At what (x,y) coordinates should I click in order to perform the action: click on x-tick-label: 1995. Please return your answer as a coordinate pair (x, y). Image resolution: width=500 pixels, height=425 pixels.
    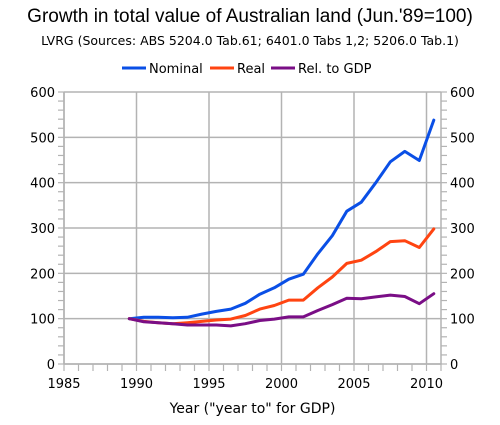
    Looking at the image, I should click on (208, 384).